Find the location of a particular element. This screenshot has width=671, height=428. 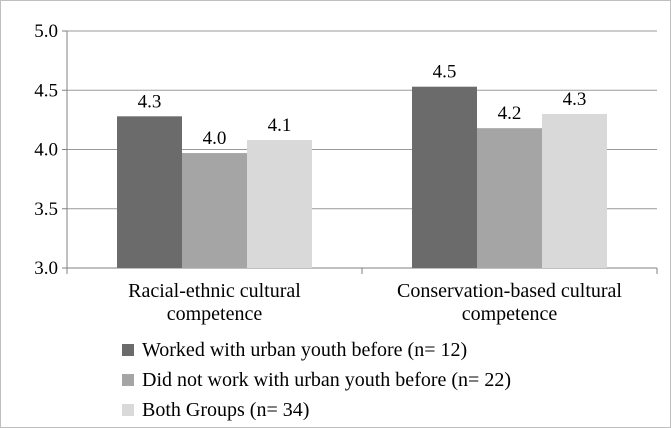

data-label: 4.0 is located at coordinates (215, 138).